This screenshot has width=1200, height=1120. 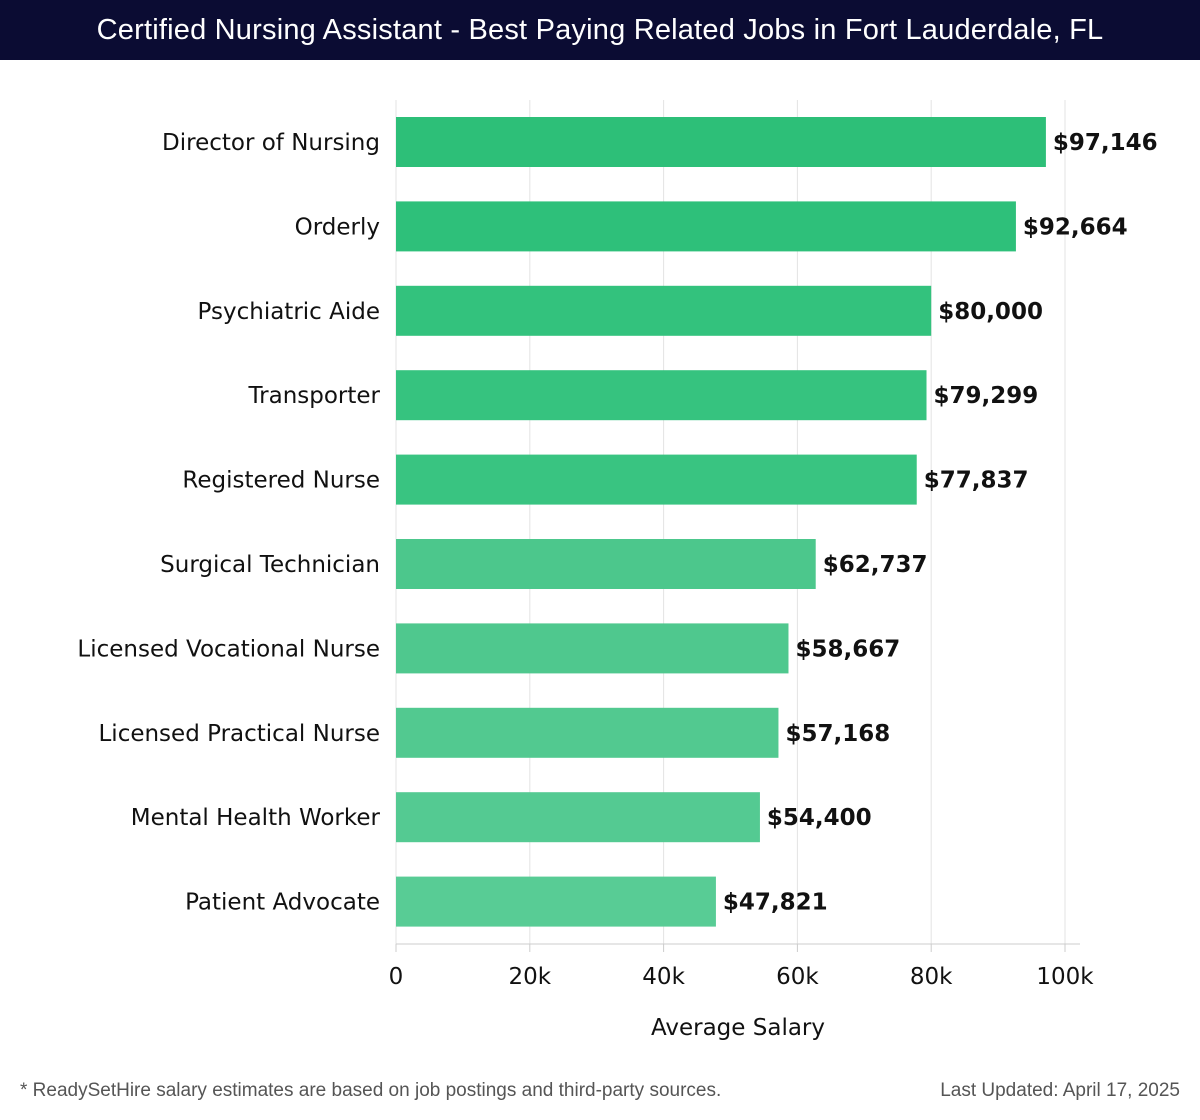 What do you see at coordinates (738, 1028) in the screenshot?
I see `x-axis-label: Average Salary` at bounding box center [738, 1028].